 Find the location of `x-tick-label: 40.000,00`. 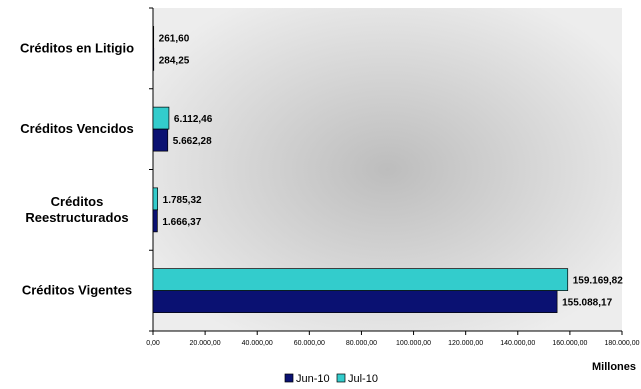

x-tick-label: 40.000,00 is located at coordinates (257, 343).